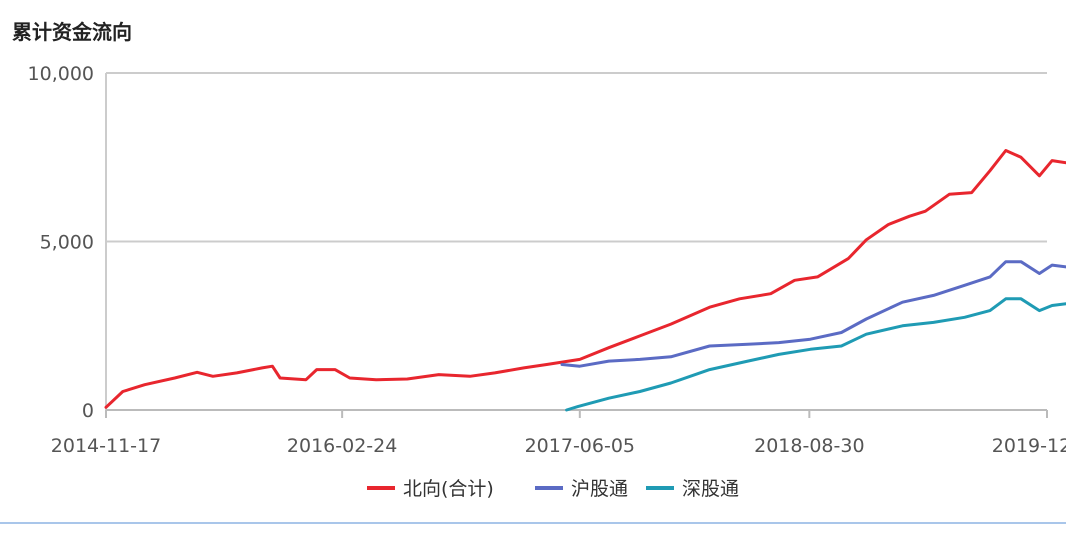 This screenshot has width=1066, height=539. What do you see at coordinates (533, 523) in the screenshot?
I see `bottom-divider` at bounding box center [533, 523].